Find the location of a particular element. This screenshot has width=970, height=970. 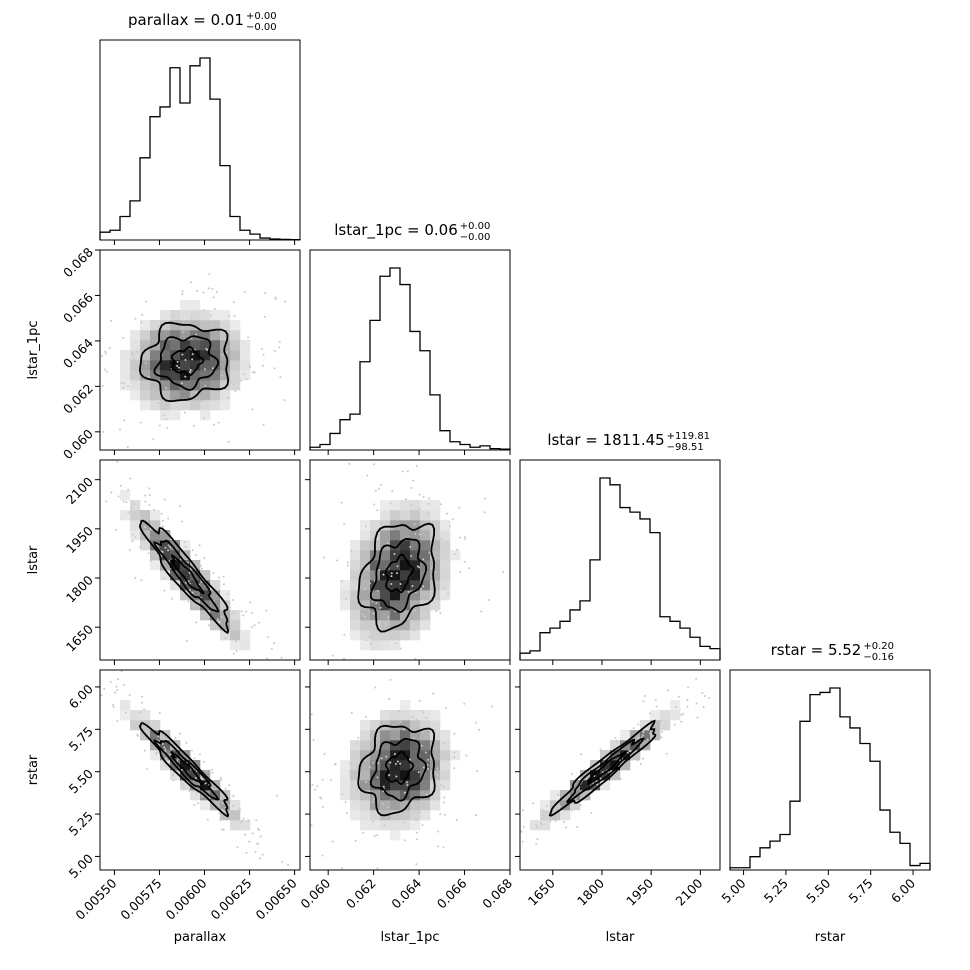

histogram-lstar_1pc is located at coordinates (410, 358).